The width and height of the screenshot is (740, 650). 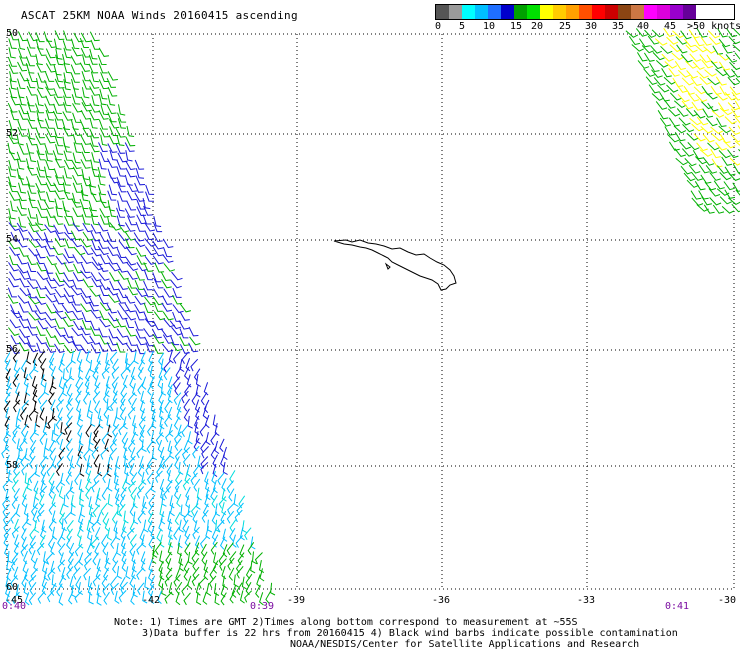 I want to click on lon-label-30w: -30, so click(x=727, y=600).